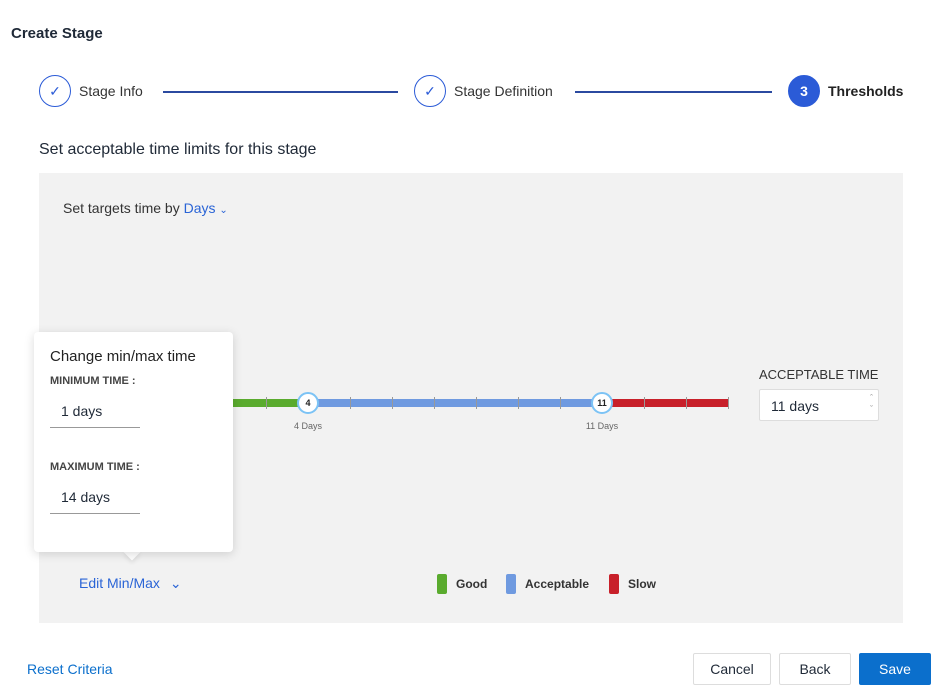 The height and width of the screenshot is (699, 943). What do you see at coordinates (95, 467) in the screenshot?
I see `max-time-label: MAXIMUM TIME :` at bounding box center [95, 467].